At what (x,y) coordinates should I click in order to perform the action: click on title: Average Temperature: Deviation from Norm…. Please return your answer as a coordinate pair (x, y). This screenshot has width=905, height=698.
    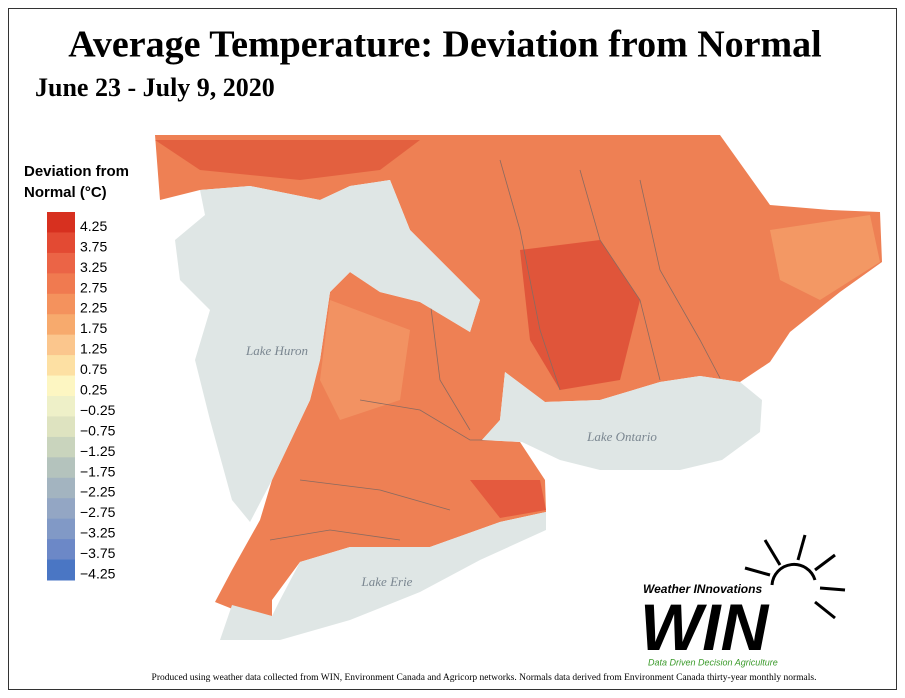
    Looking at the image, I should click on (445, 45).